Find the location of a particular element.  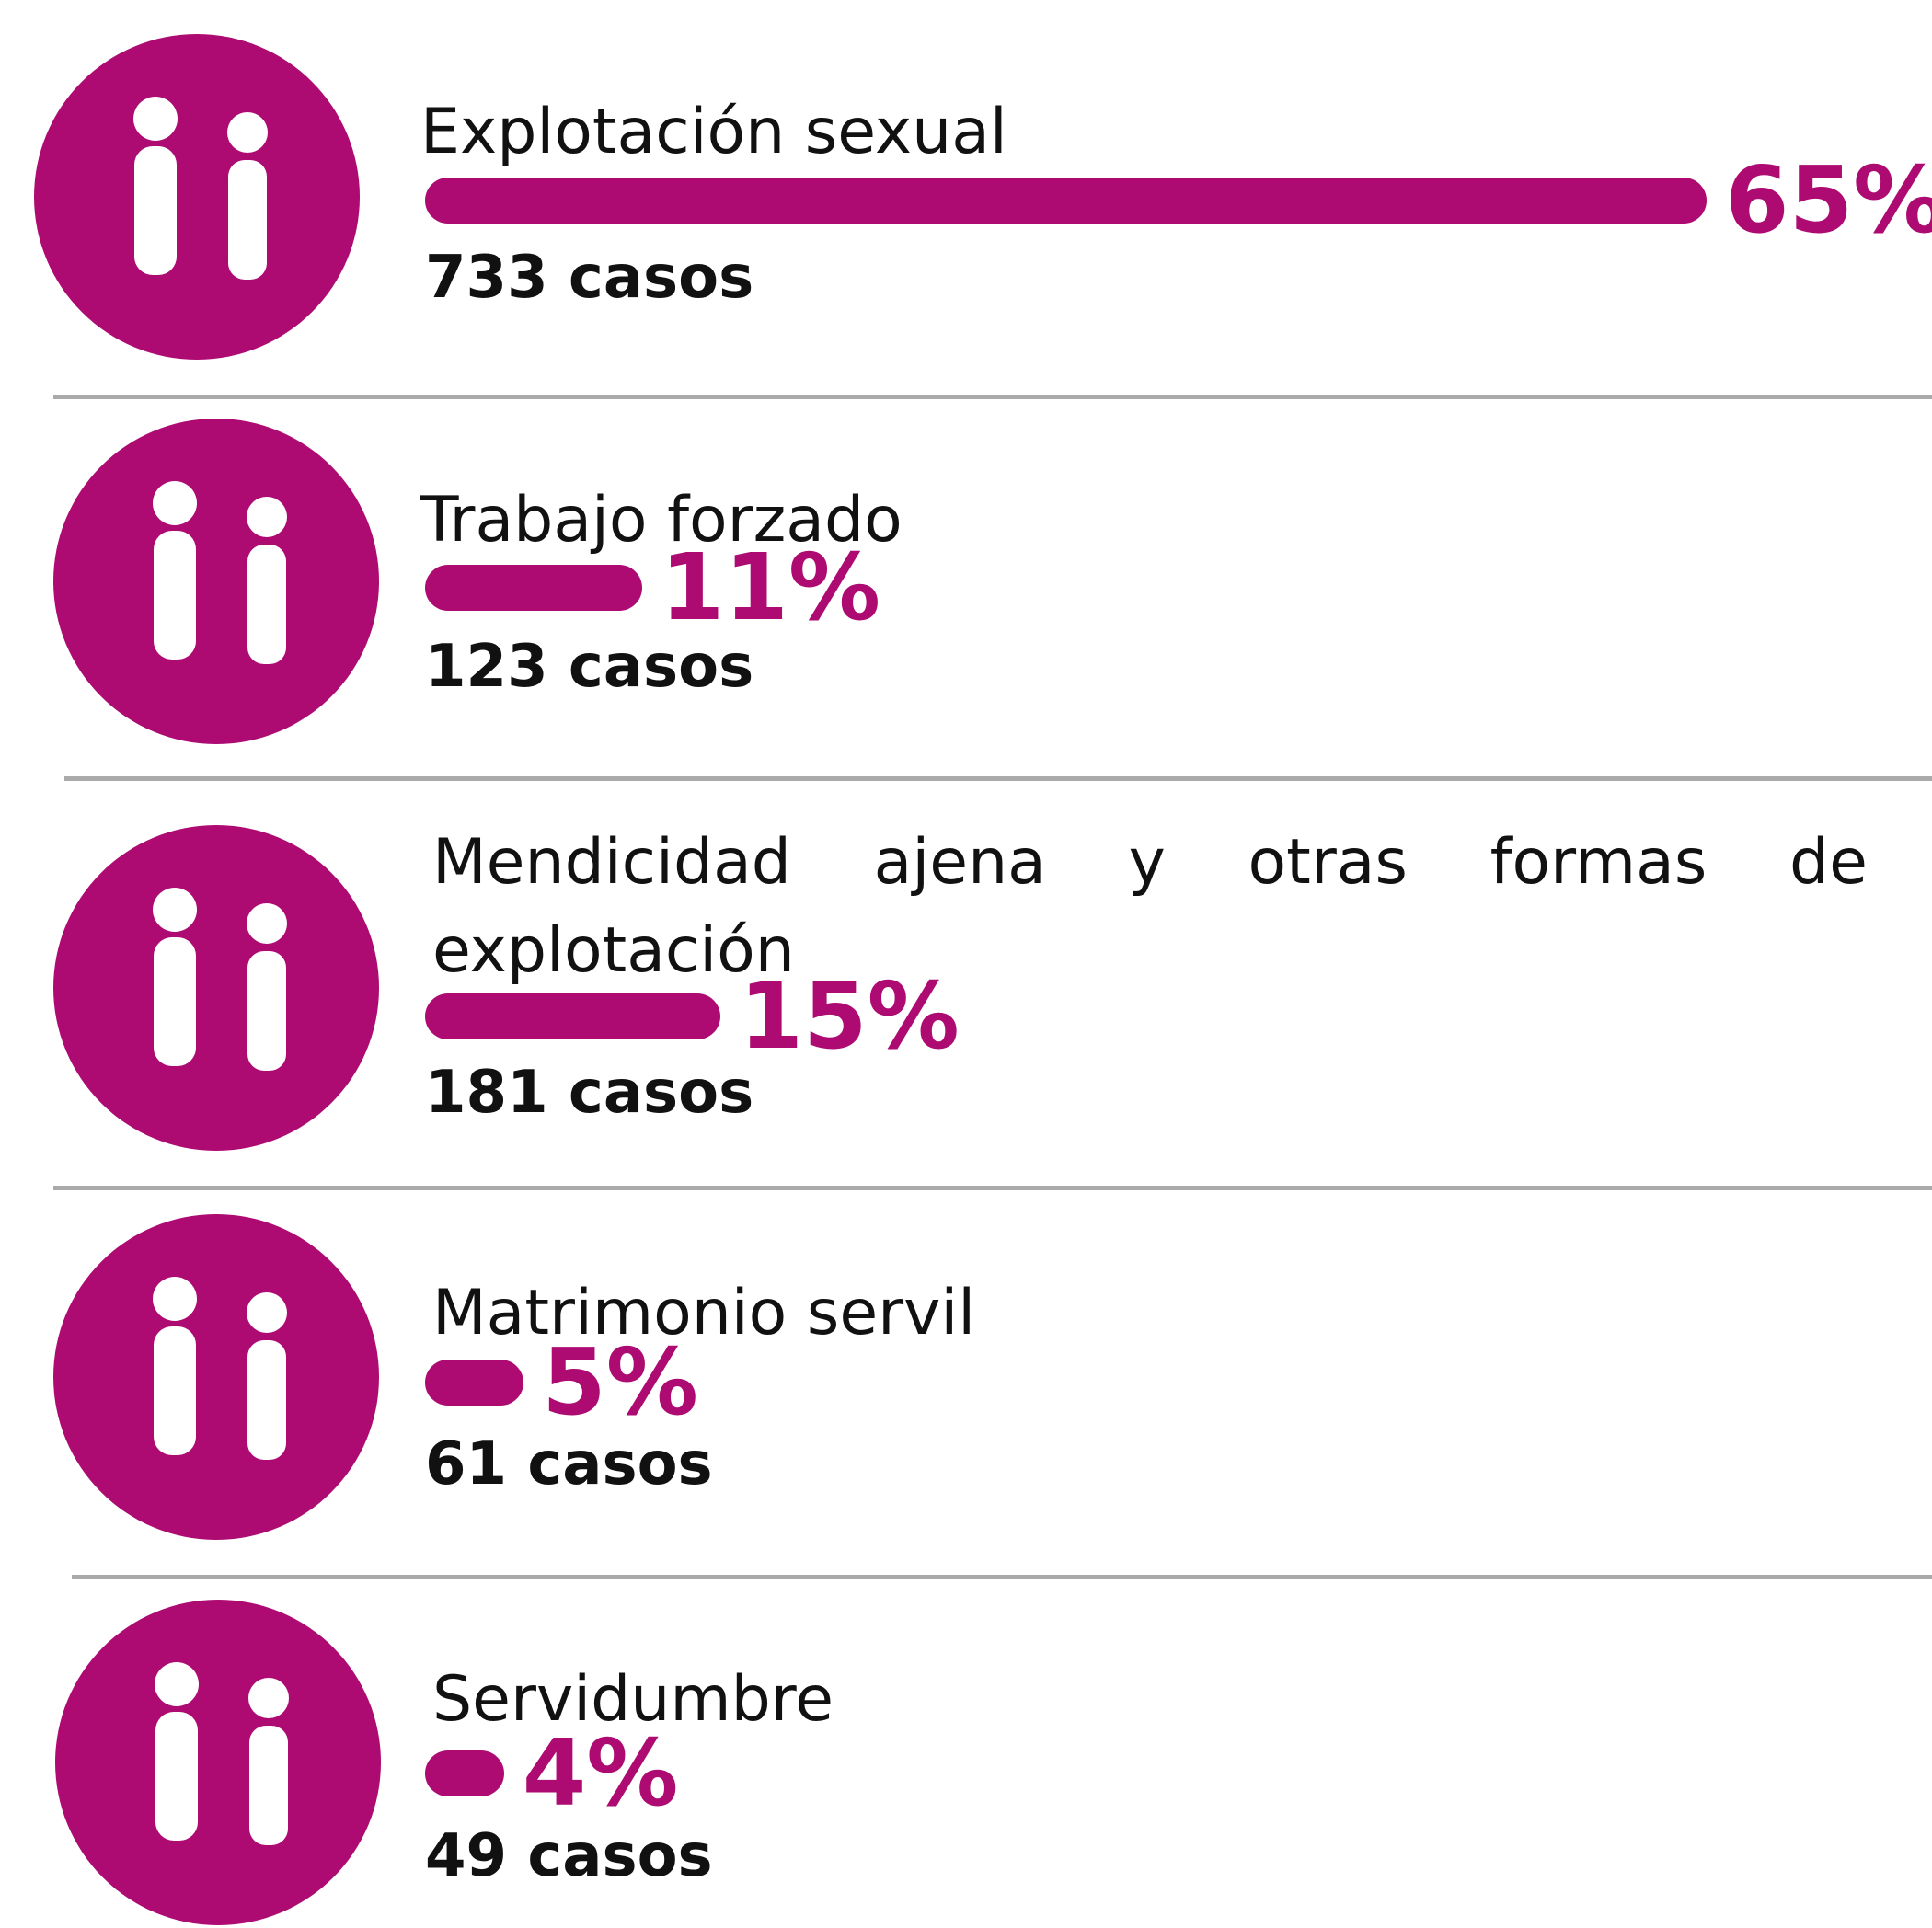

value-label: 65% is located at coordinates (1828, 200).